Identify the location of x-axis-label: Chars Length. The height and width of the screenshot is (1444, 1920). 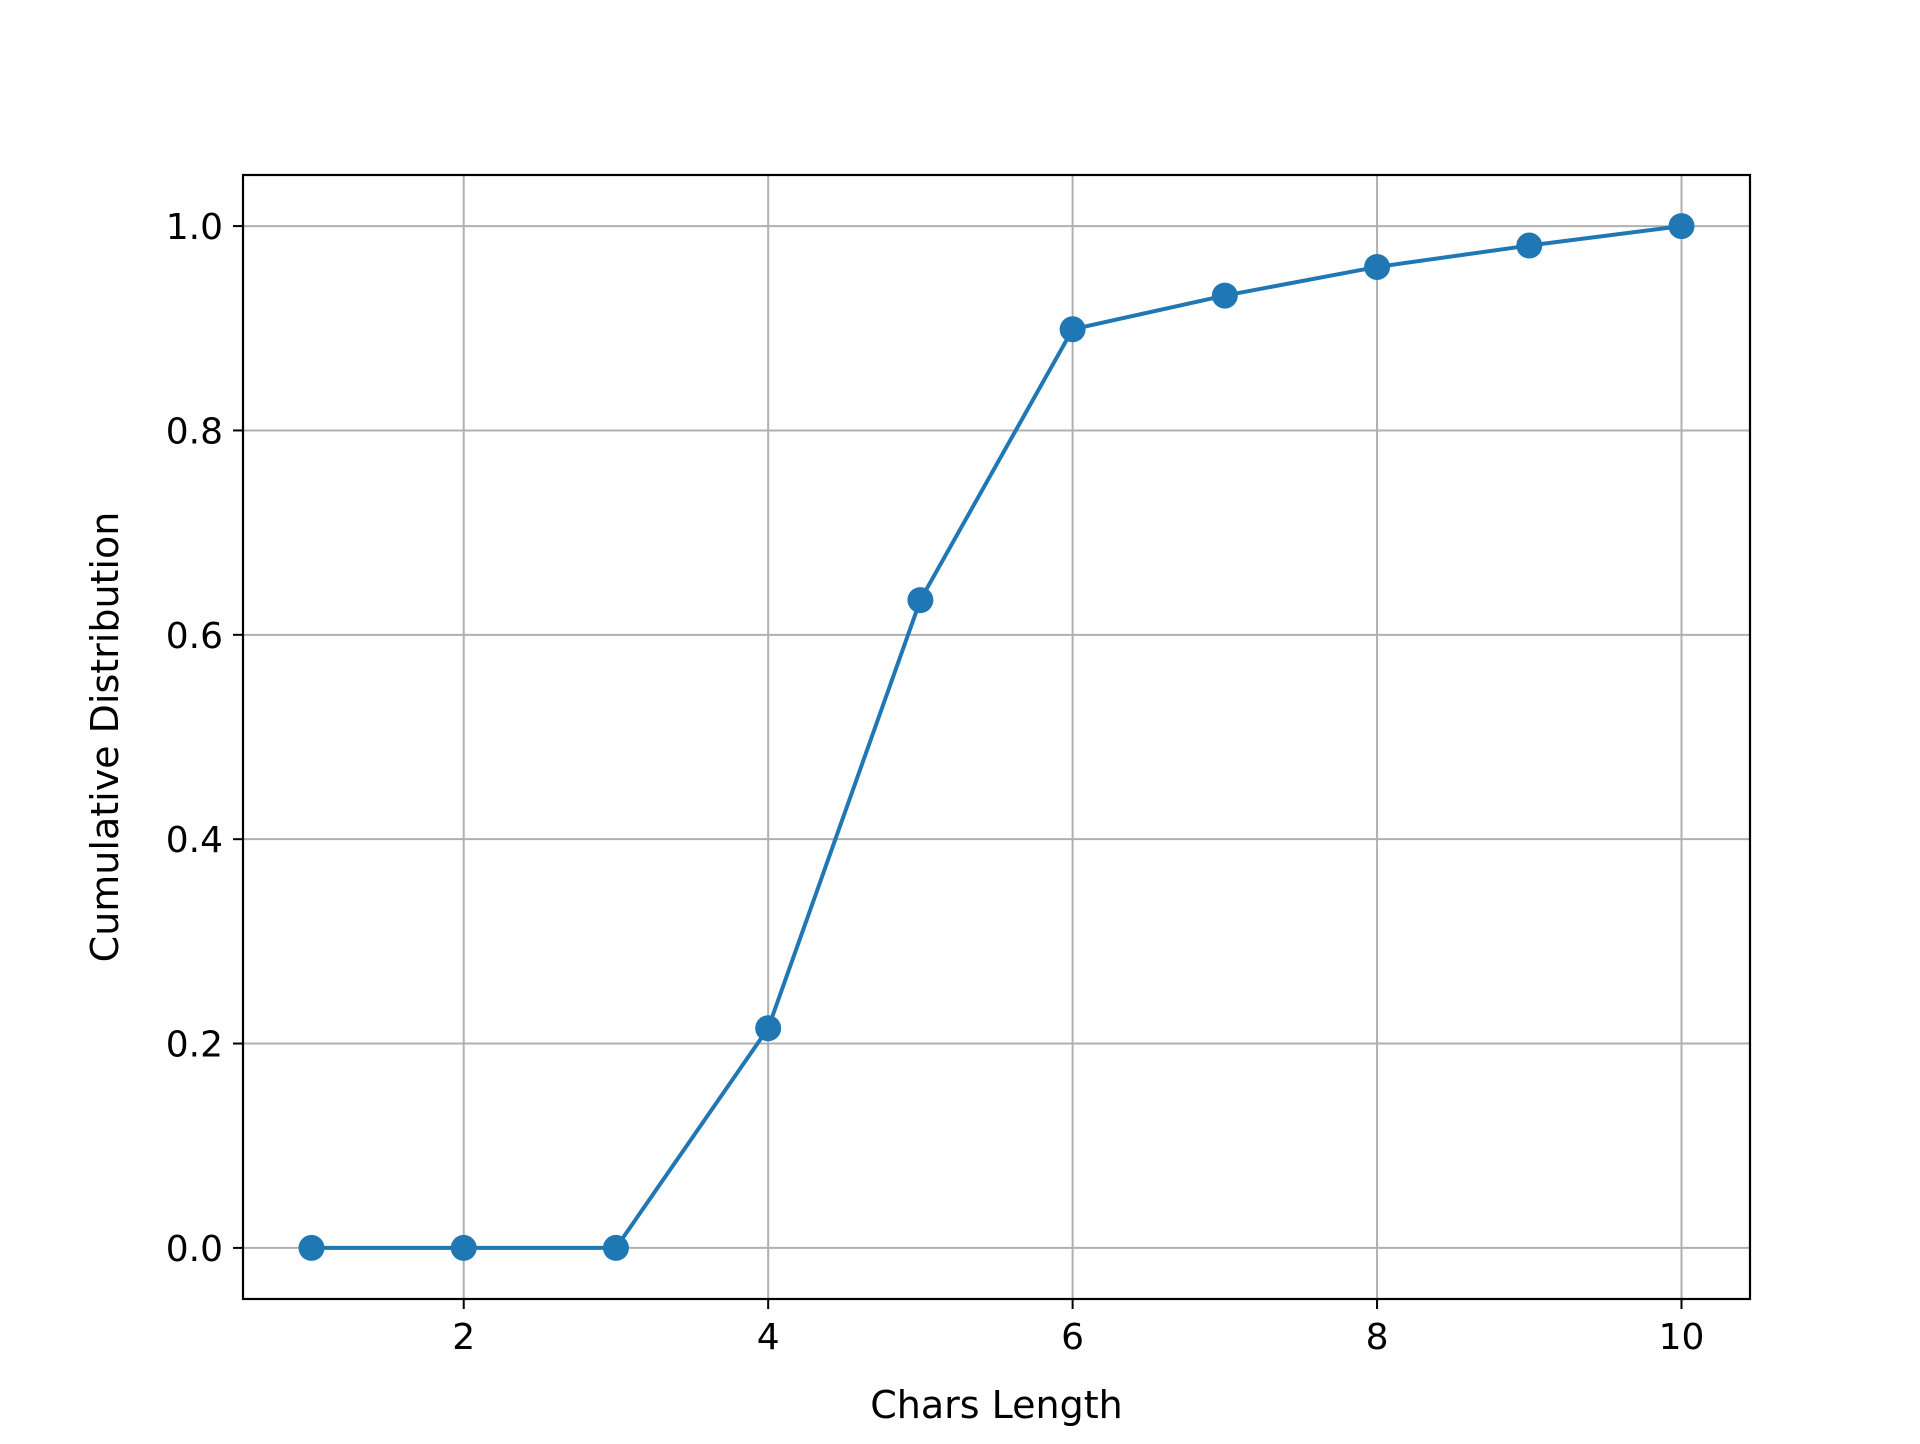
(996, 1405).